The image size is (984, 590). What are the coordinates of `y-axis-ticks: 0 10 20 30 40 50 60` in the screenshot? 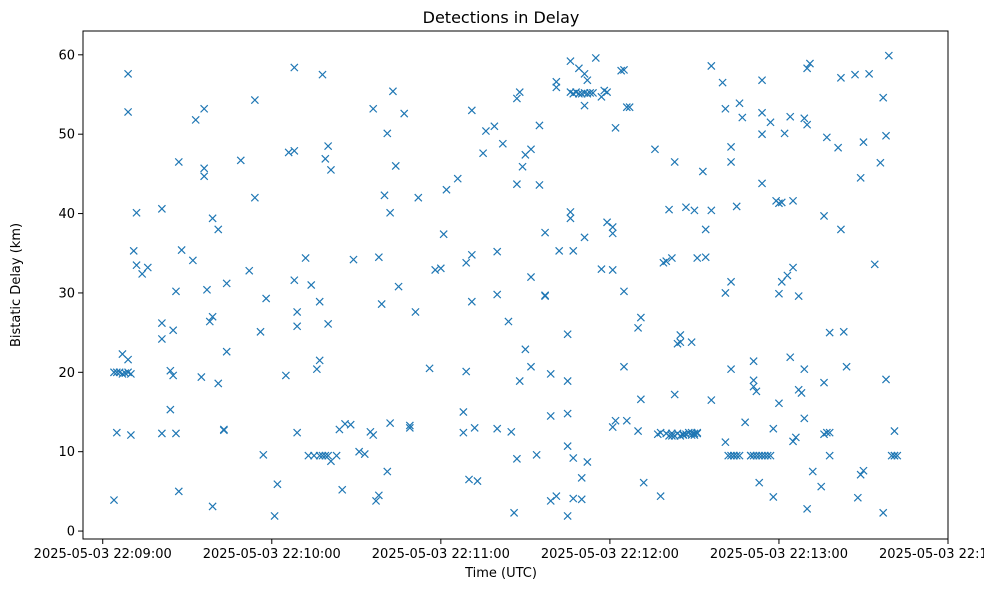 It's located at (70, 294).